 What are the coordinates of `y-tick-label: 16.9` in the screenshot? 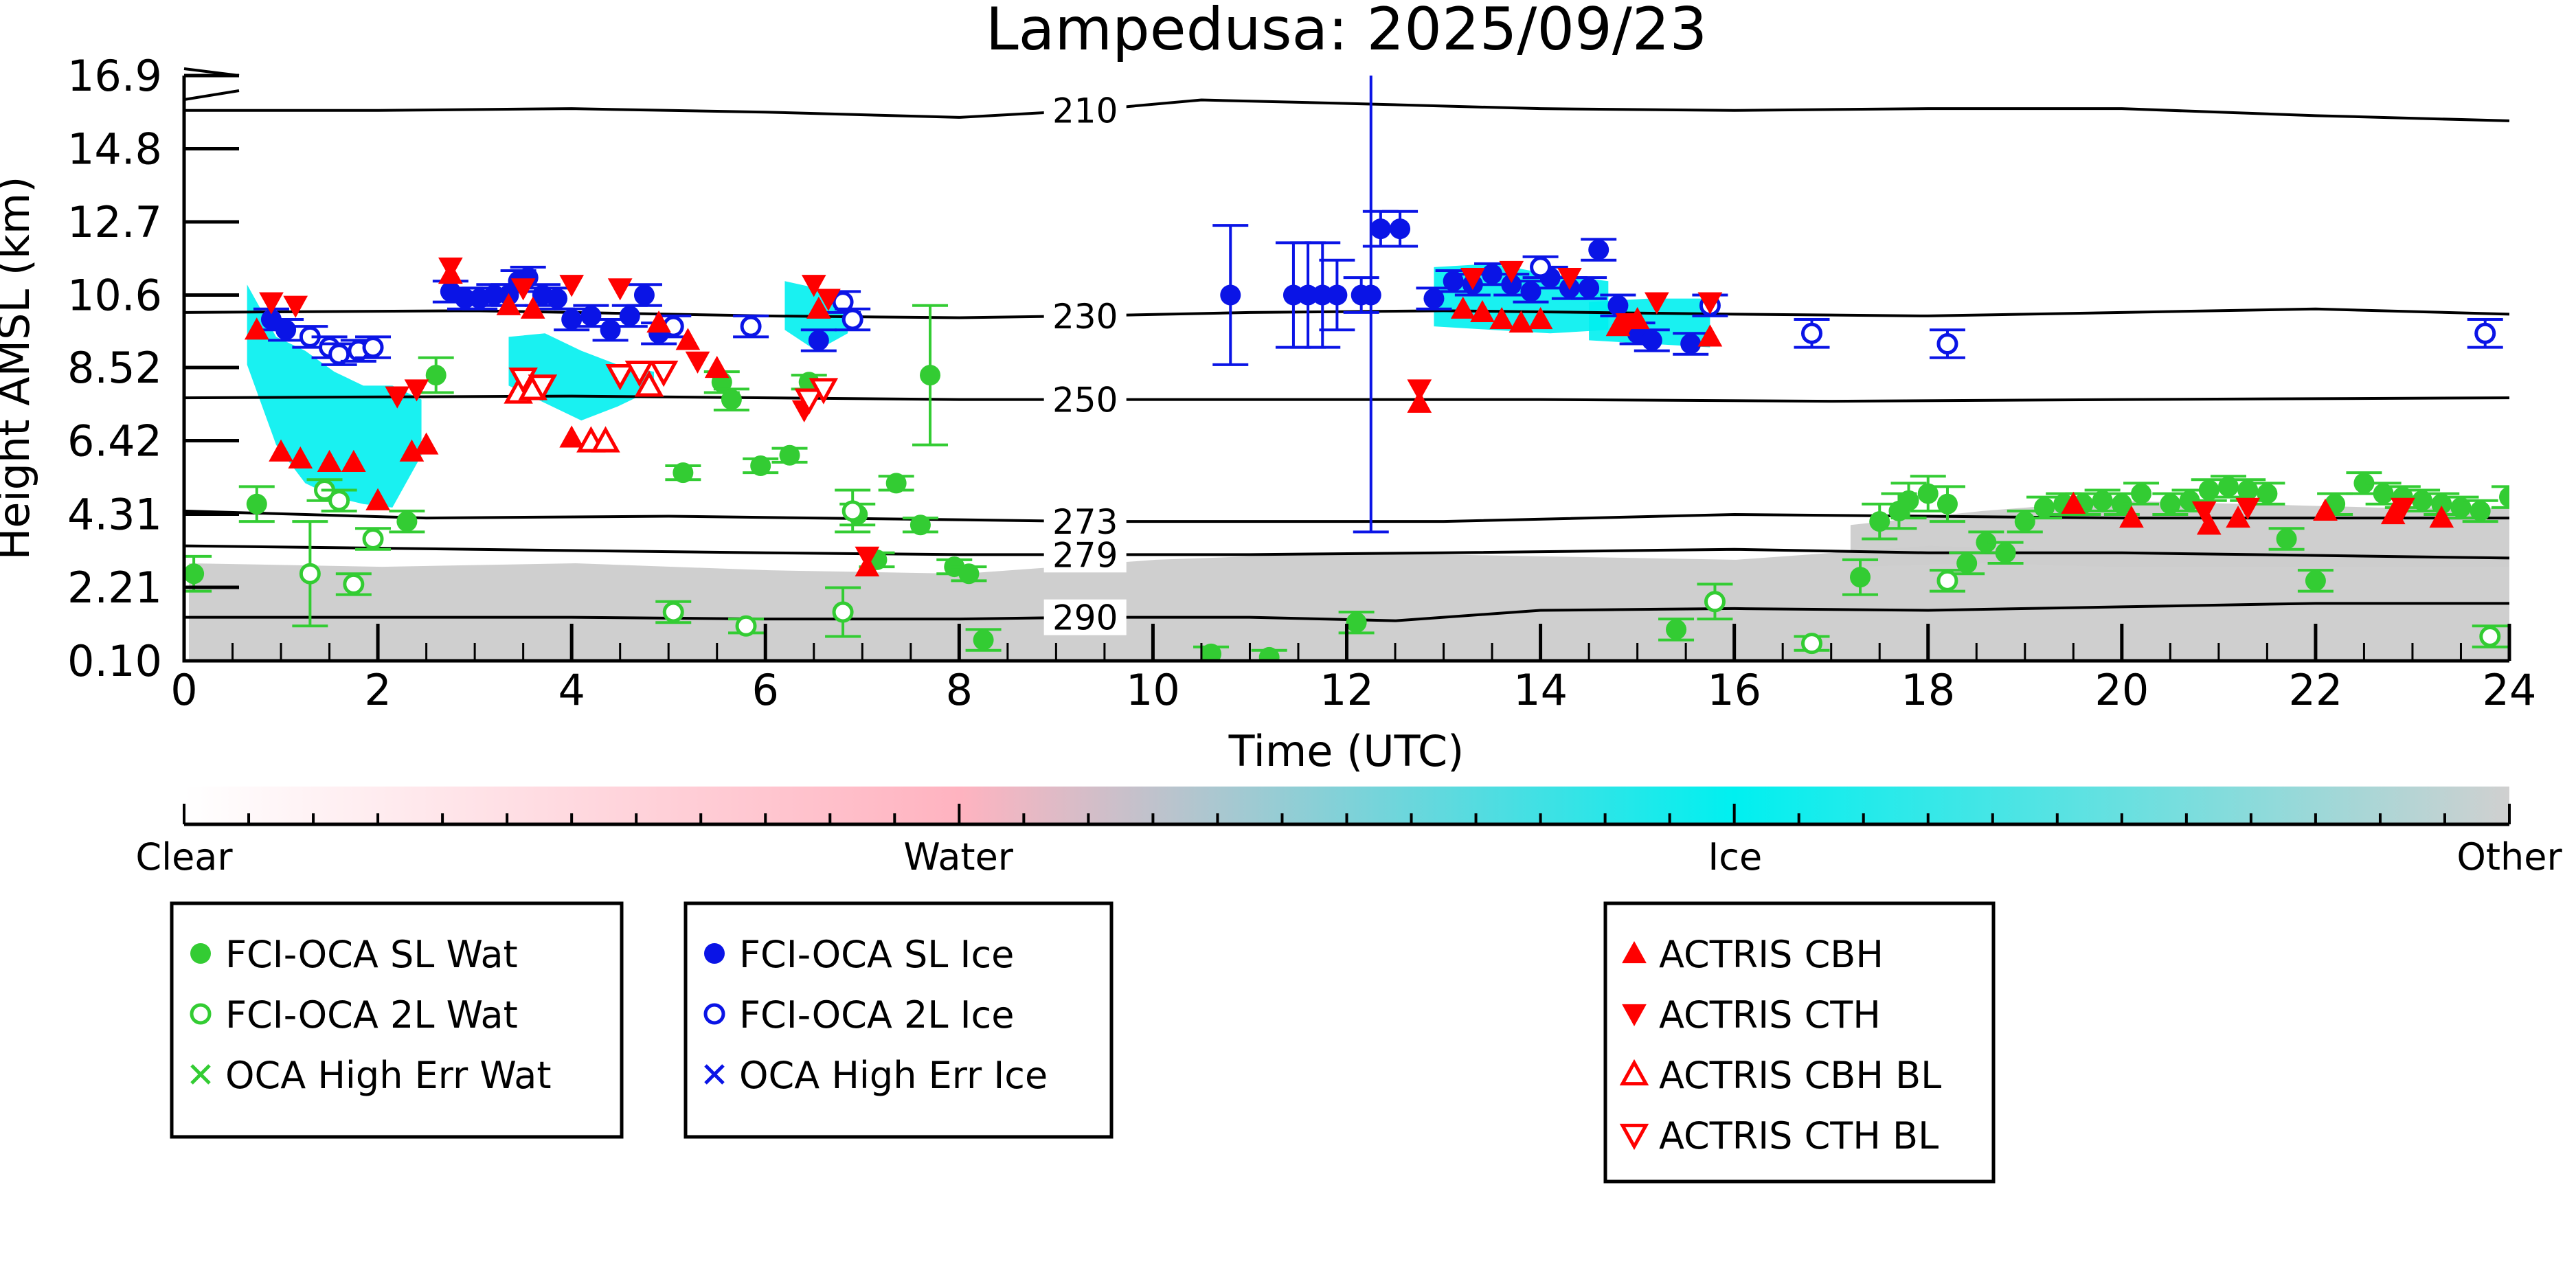 It's located at (114, 76).